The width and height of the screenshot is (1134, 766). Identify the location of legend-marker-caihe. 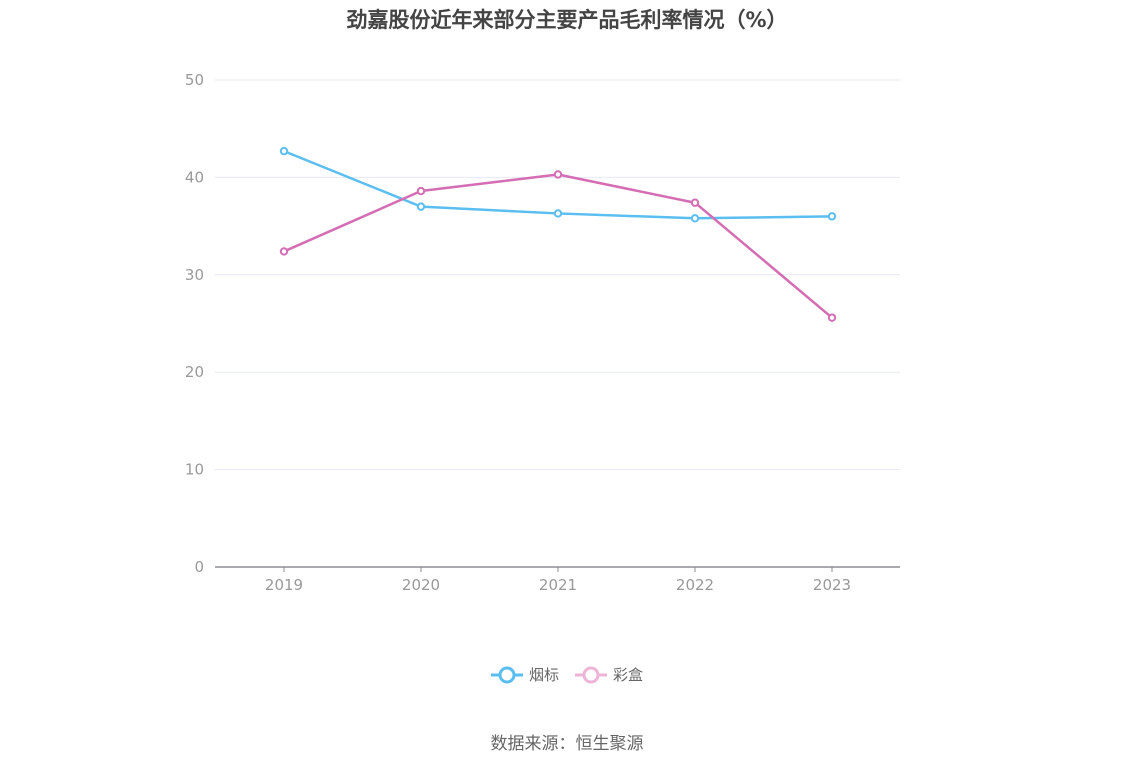
(591, 674).